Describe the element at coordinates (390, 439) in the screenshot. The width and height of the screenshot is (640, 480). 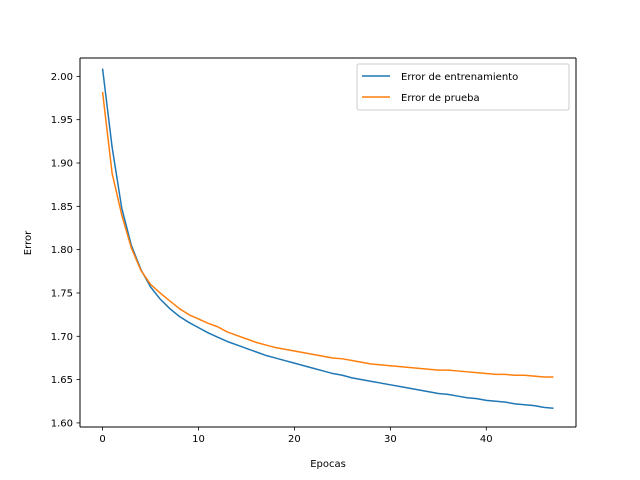
I see `x-tick-label: 30` at that location.